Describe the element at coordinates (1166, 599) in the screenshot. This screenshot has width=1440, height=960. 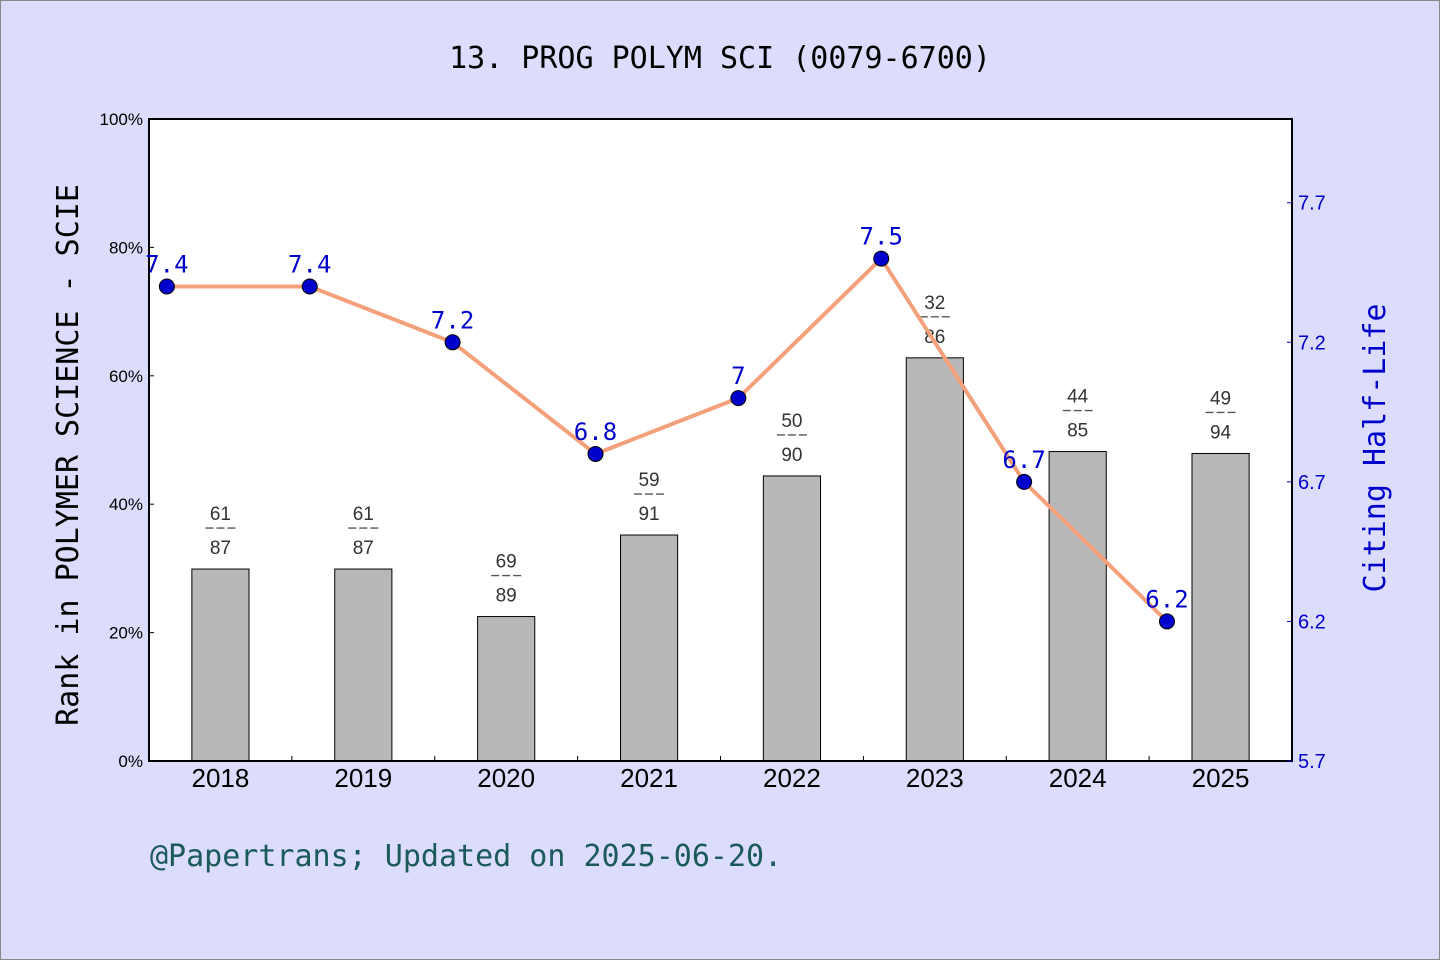
I see `half-life-value-2025: 6.2` at that location.